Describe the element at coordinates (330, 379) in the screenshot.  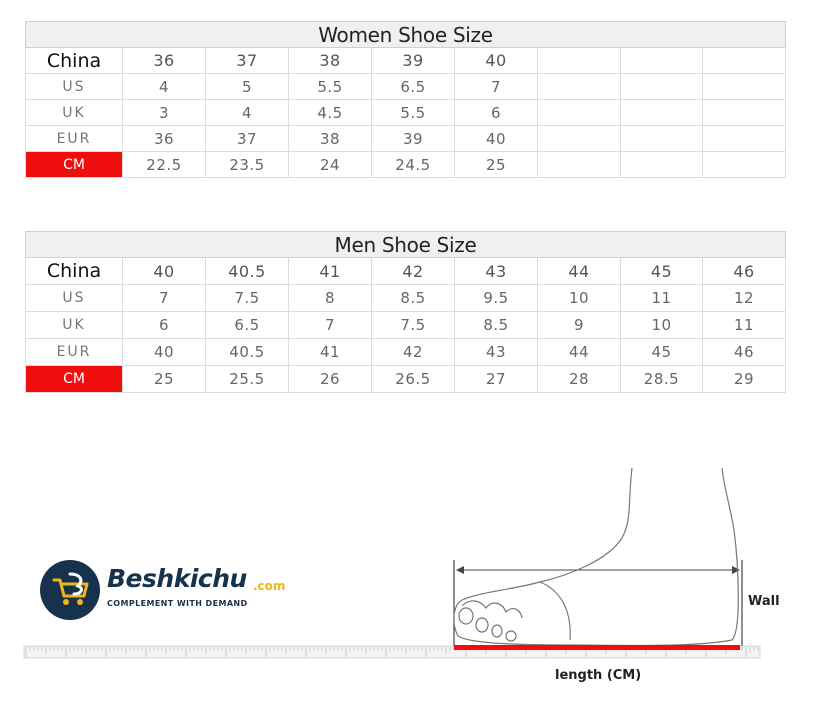
I see `table-cell: 26` at that location.